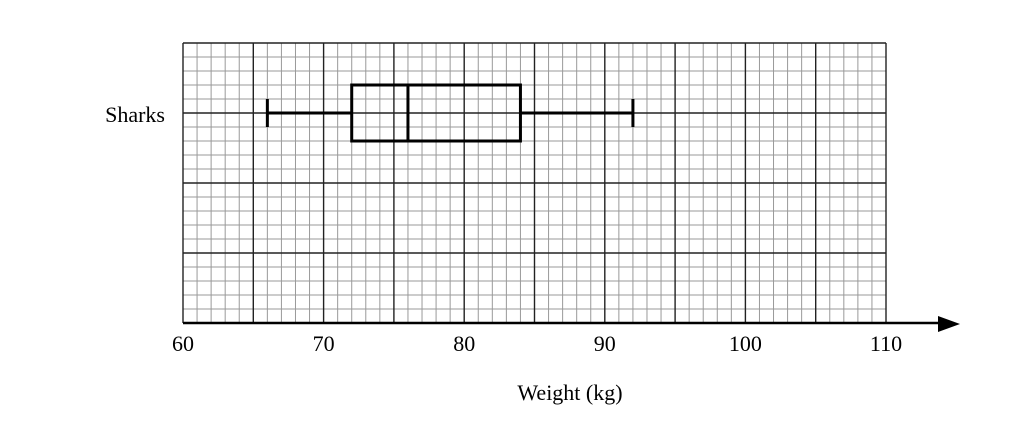 This screenshot has width=1022, height=447. Describe the element at coordinates (464, 343) in the screenshot. I see `svg-text: 80` at that location.